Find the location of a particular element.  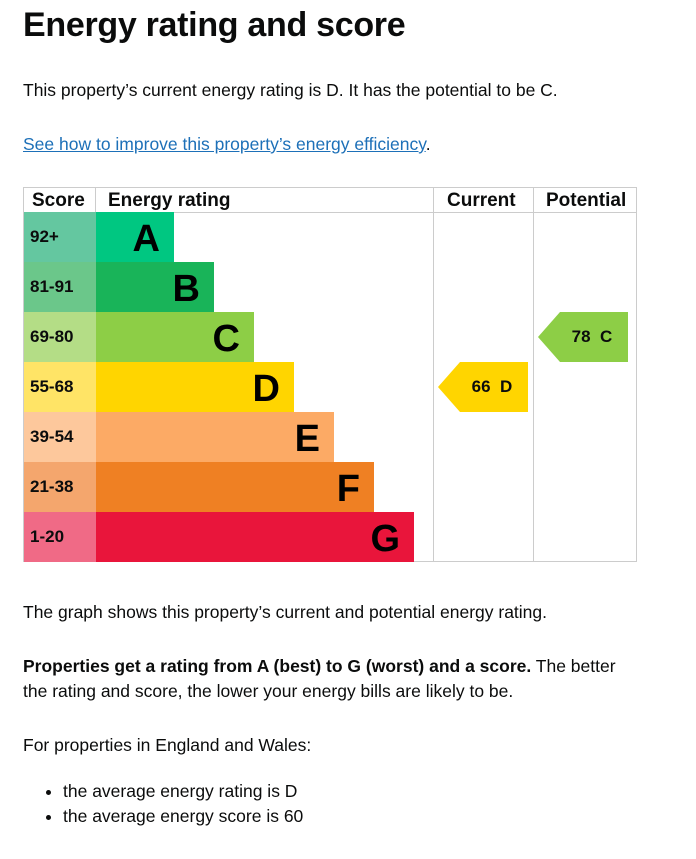

score-range-f: 21-38 is located at coordinates (60, 487).